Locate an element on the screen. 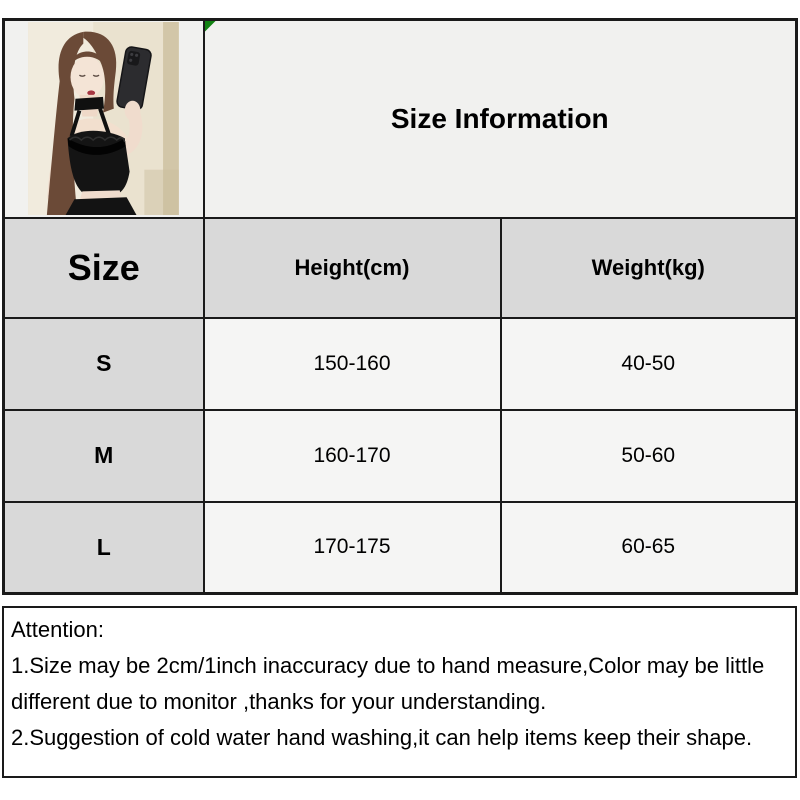  weight-cell-l: 60-65 is located at coordinates (648, 547).